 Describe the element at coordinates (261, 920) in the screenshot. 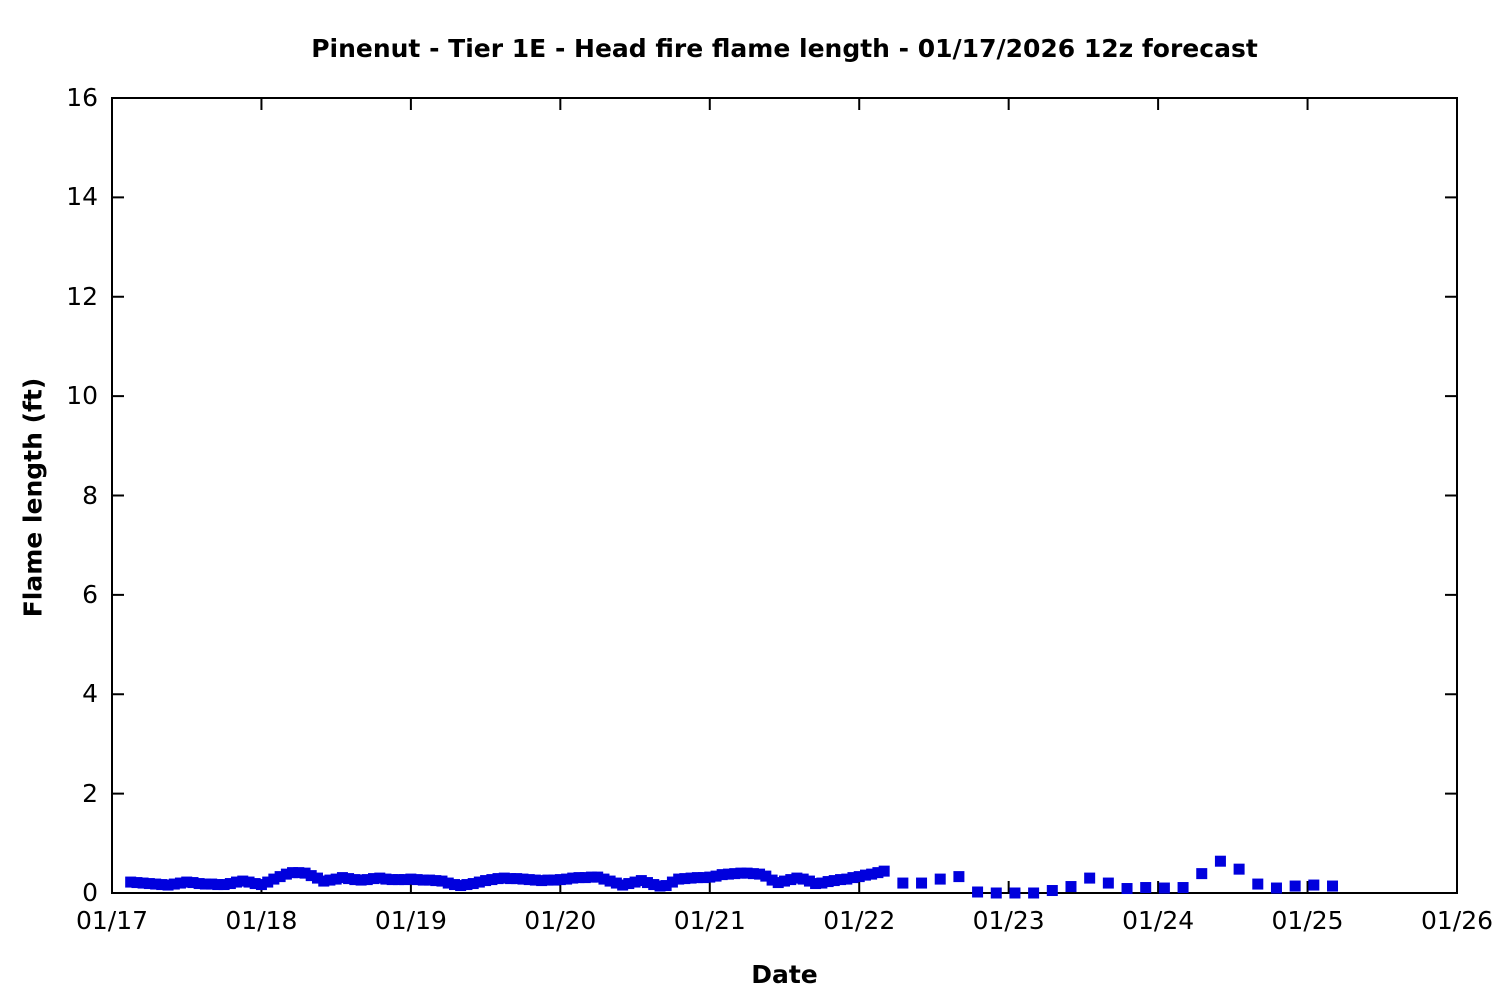

I see `x-tick-label: 01/18` at that location.